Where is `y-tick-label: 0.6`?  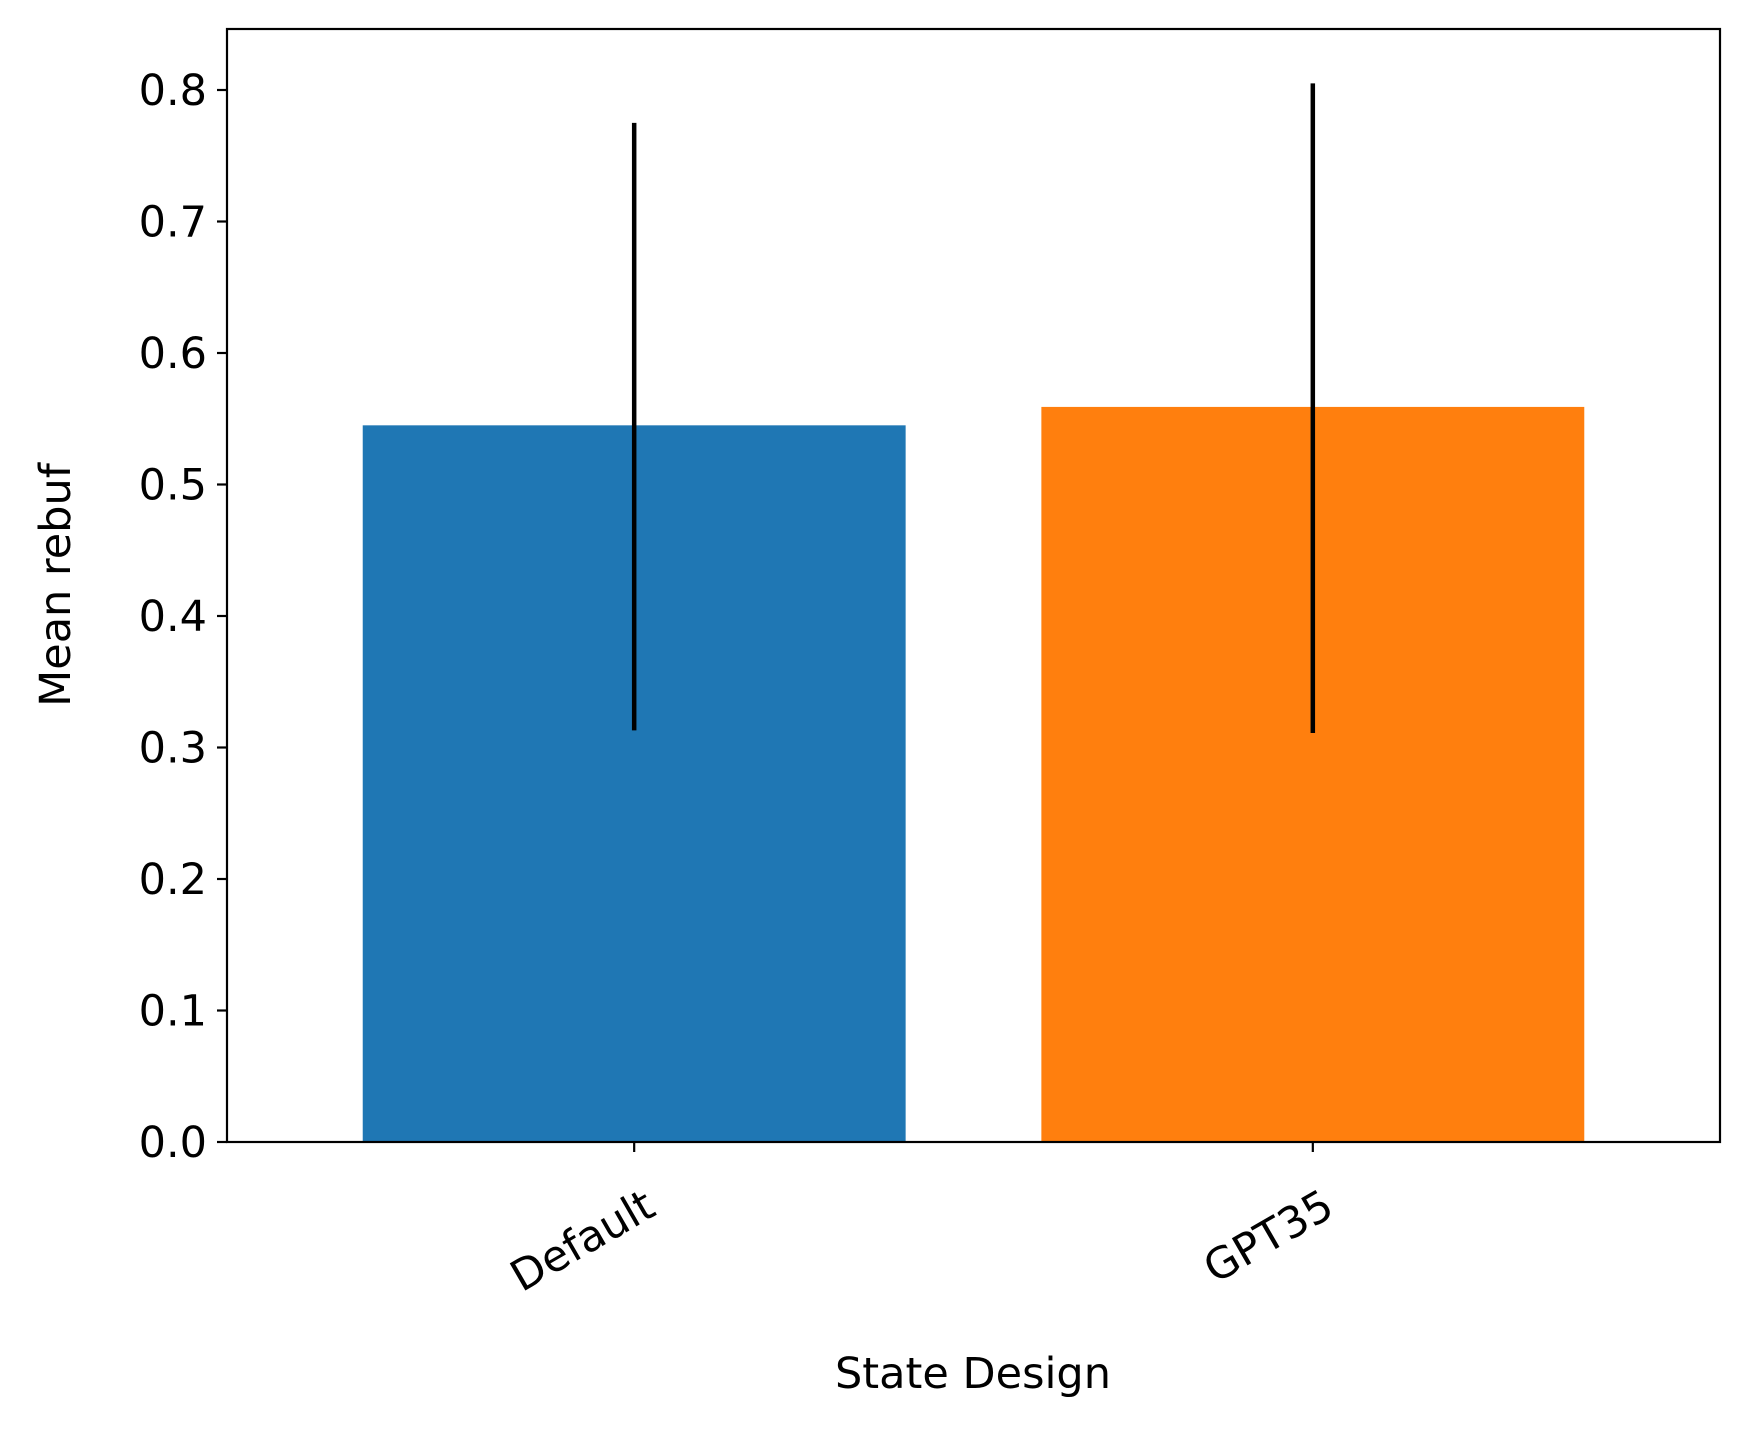 y-tick-label: 0.6 is located at coordinates (173, 354).